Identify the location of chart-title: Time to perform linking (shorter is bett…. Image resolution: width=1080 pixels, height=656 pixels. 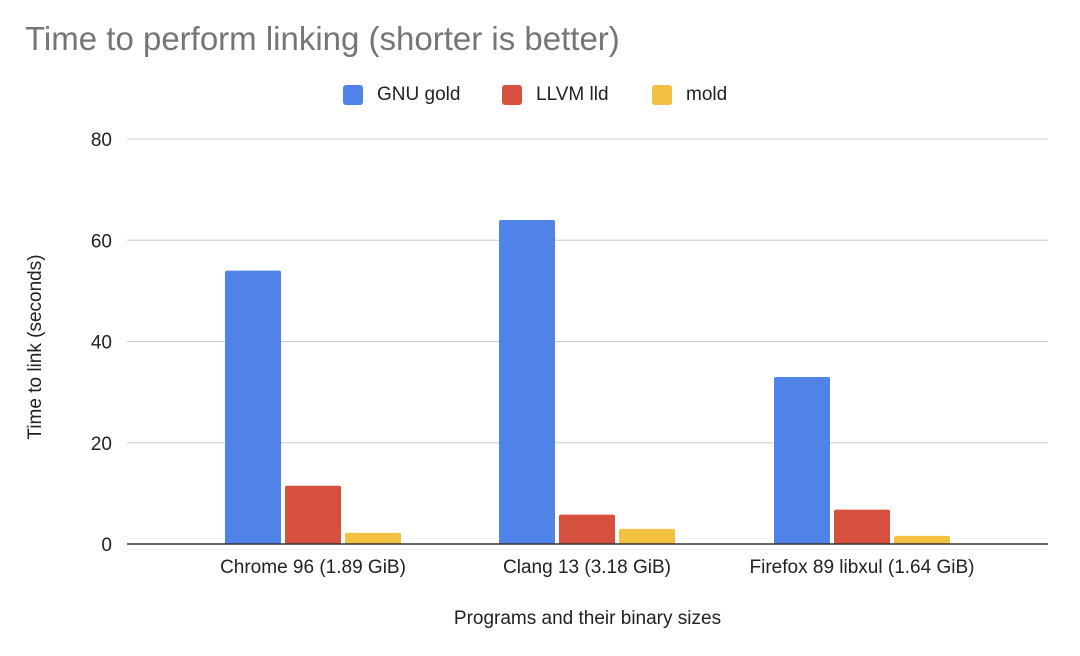
(322, 38).